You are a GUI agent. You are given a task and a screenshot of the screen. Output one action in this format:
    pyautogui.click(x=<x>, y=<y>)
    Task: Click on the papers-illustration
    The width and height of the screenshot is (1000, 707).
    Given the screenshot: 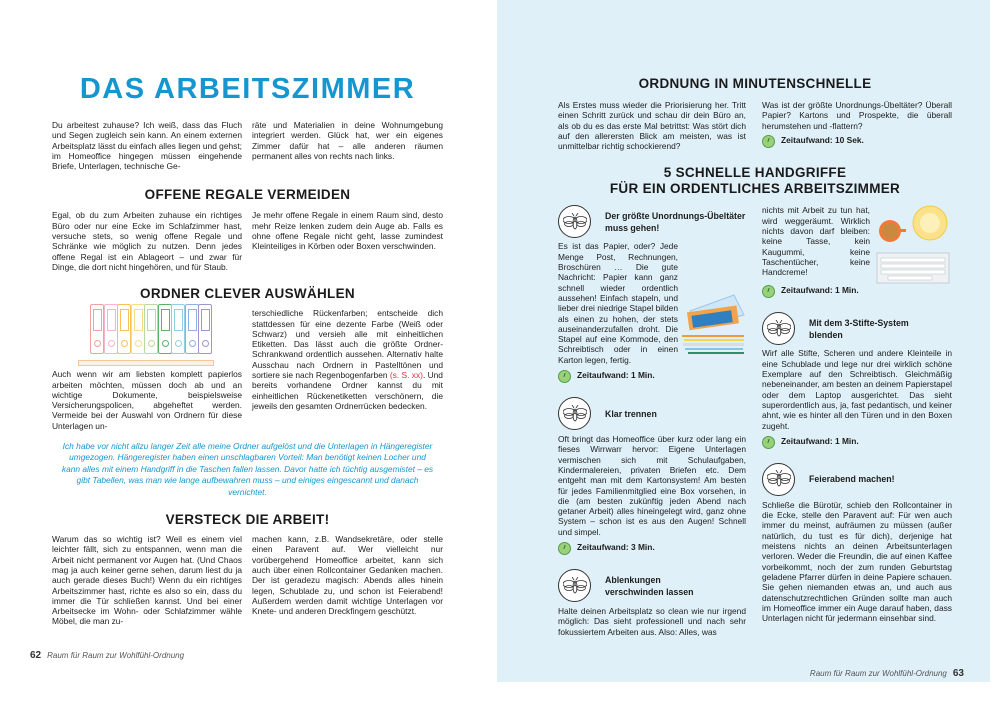 What is the action you would take?
    pyautogui.click(x=713, y=324)
    